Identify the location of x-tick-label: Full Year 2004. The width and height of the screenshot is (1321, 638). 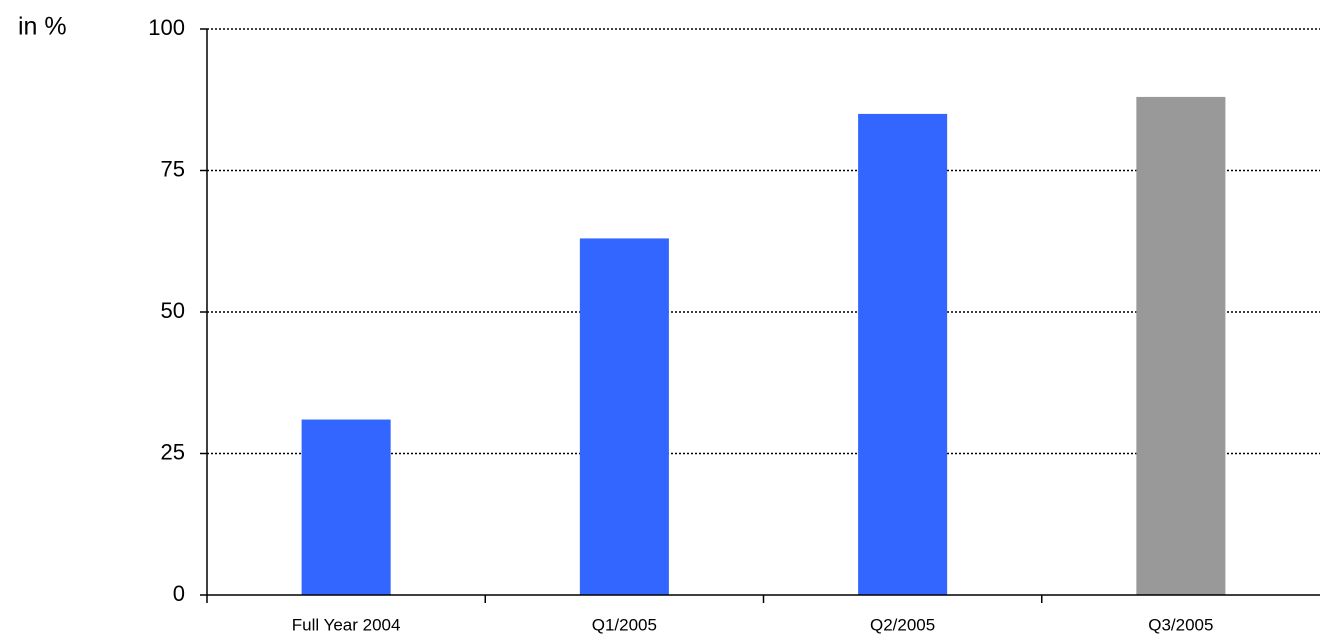
(346, 624).